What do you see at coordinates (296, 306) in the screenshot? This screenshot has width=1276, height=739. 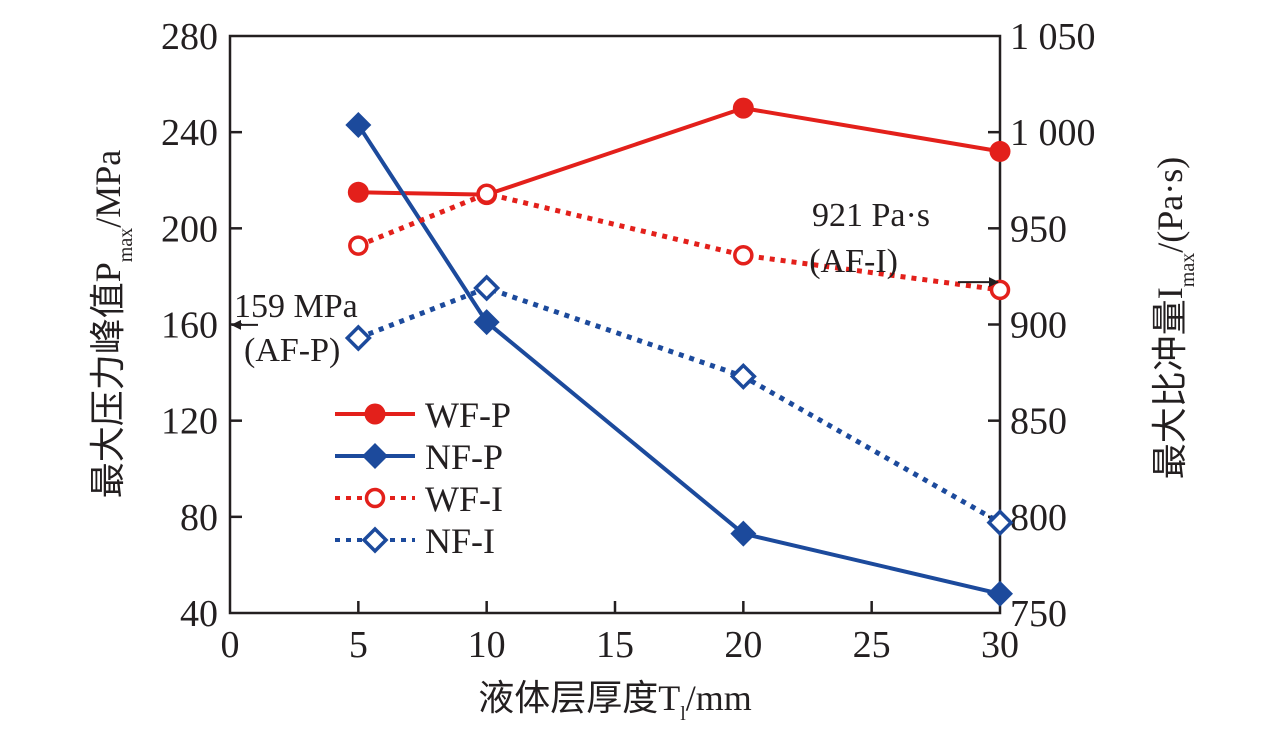 I see `annotation-value: 159 MPa` at bounding box center [296, 306].